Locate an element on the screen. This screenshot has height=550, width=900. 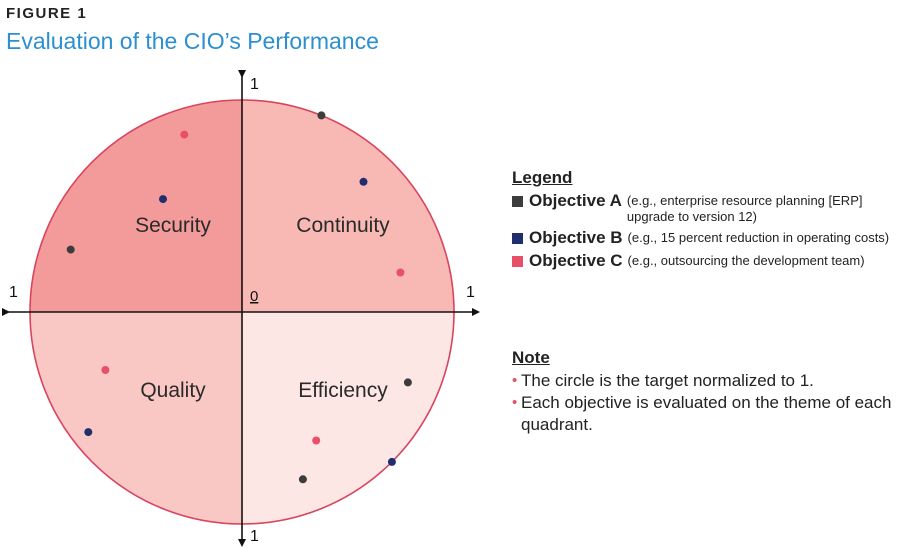
point-objective-a-efficiency is located at coordinates (407, 382).